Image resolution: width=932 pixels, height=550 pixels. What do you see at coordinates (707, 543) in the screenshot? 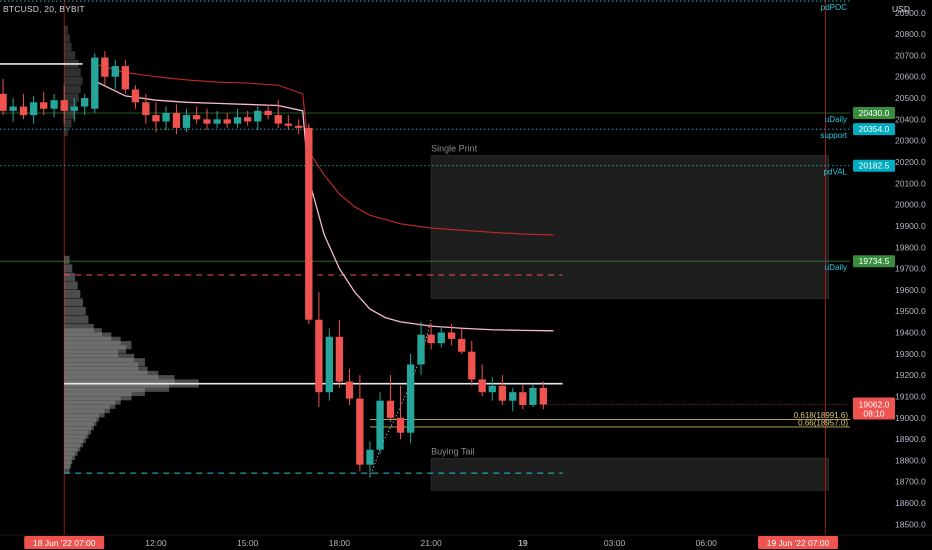
I see `time-tick: 06:00` at bounding box center [707, 543].